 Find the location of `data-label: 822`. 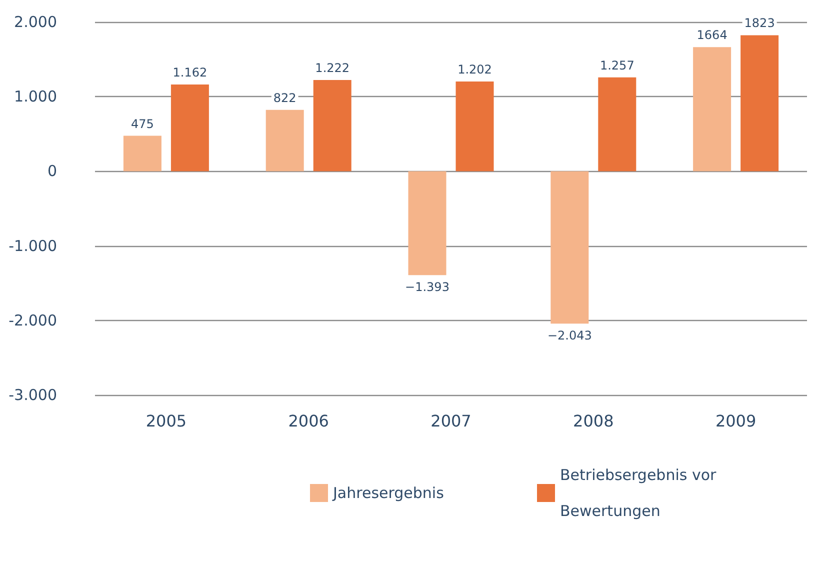

data-label: 822 is located at coordinates (284, 97).